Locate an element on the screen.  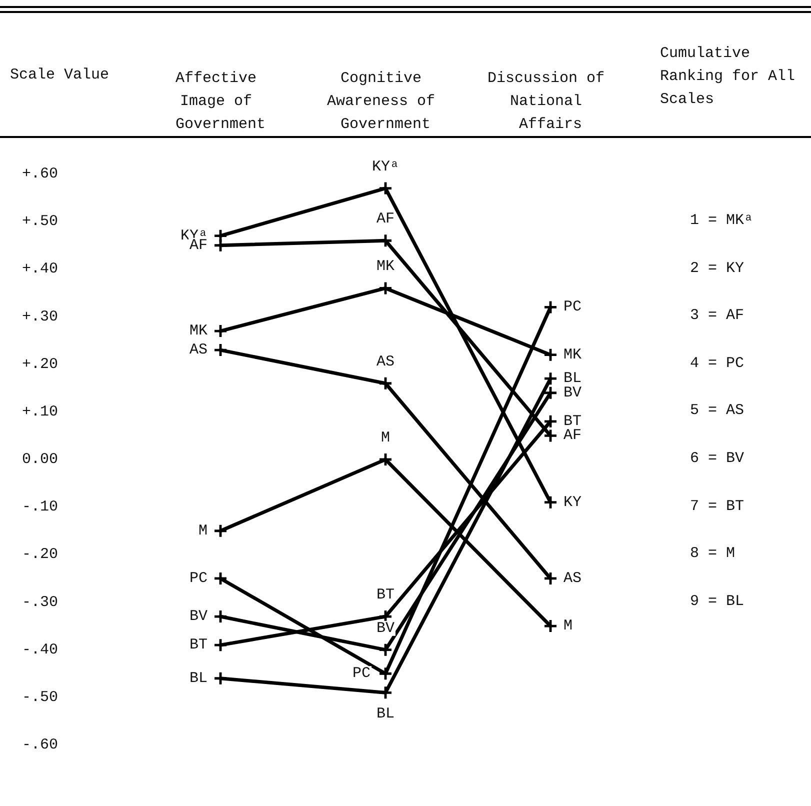
text: Cumulative Ranking for All Scales is located at coordinates (728, 77).